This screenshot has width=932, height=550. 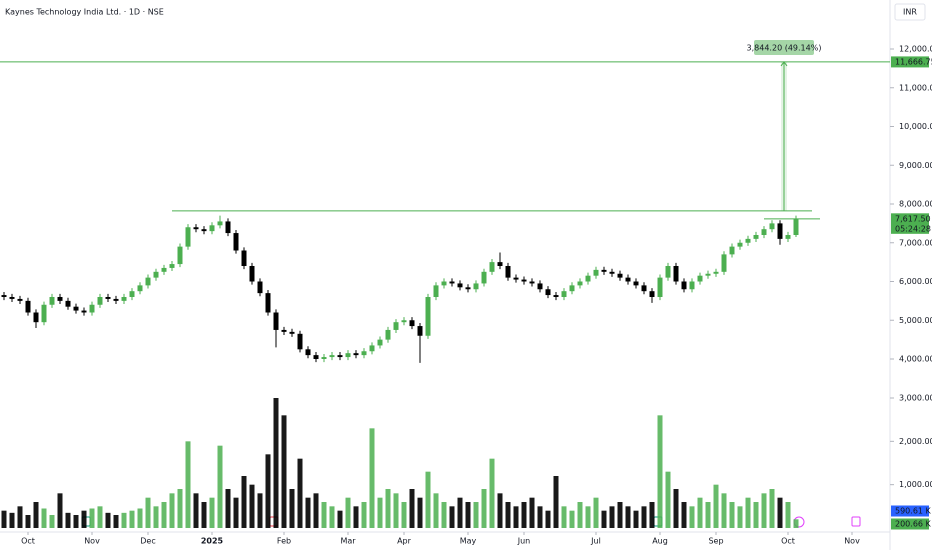 I want to click on volume-last-label-bg, so click(x=910, y=524).